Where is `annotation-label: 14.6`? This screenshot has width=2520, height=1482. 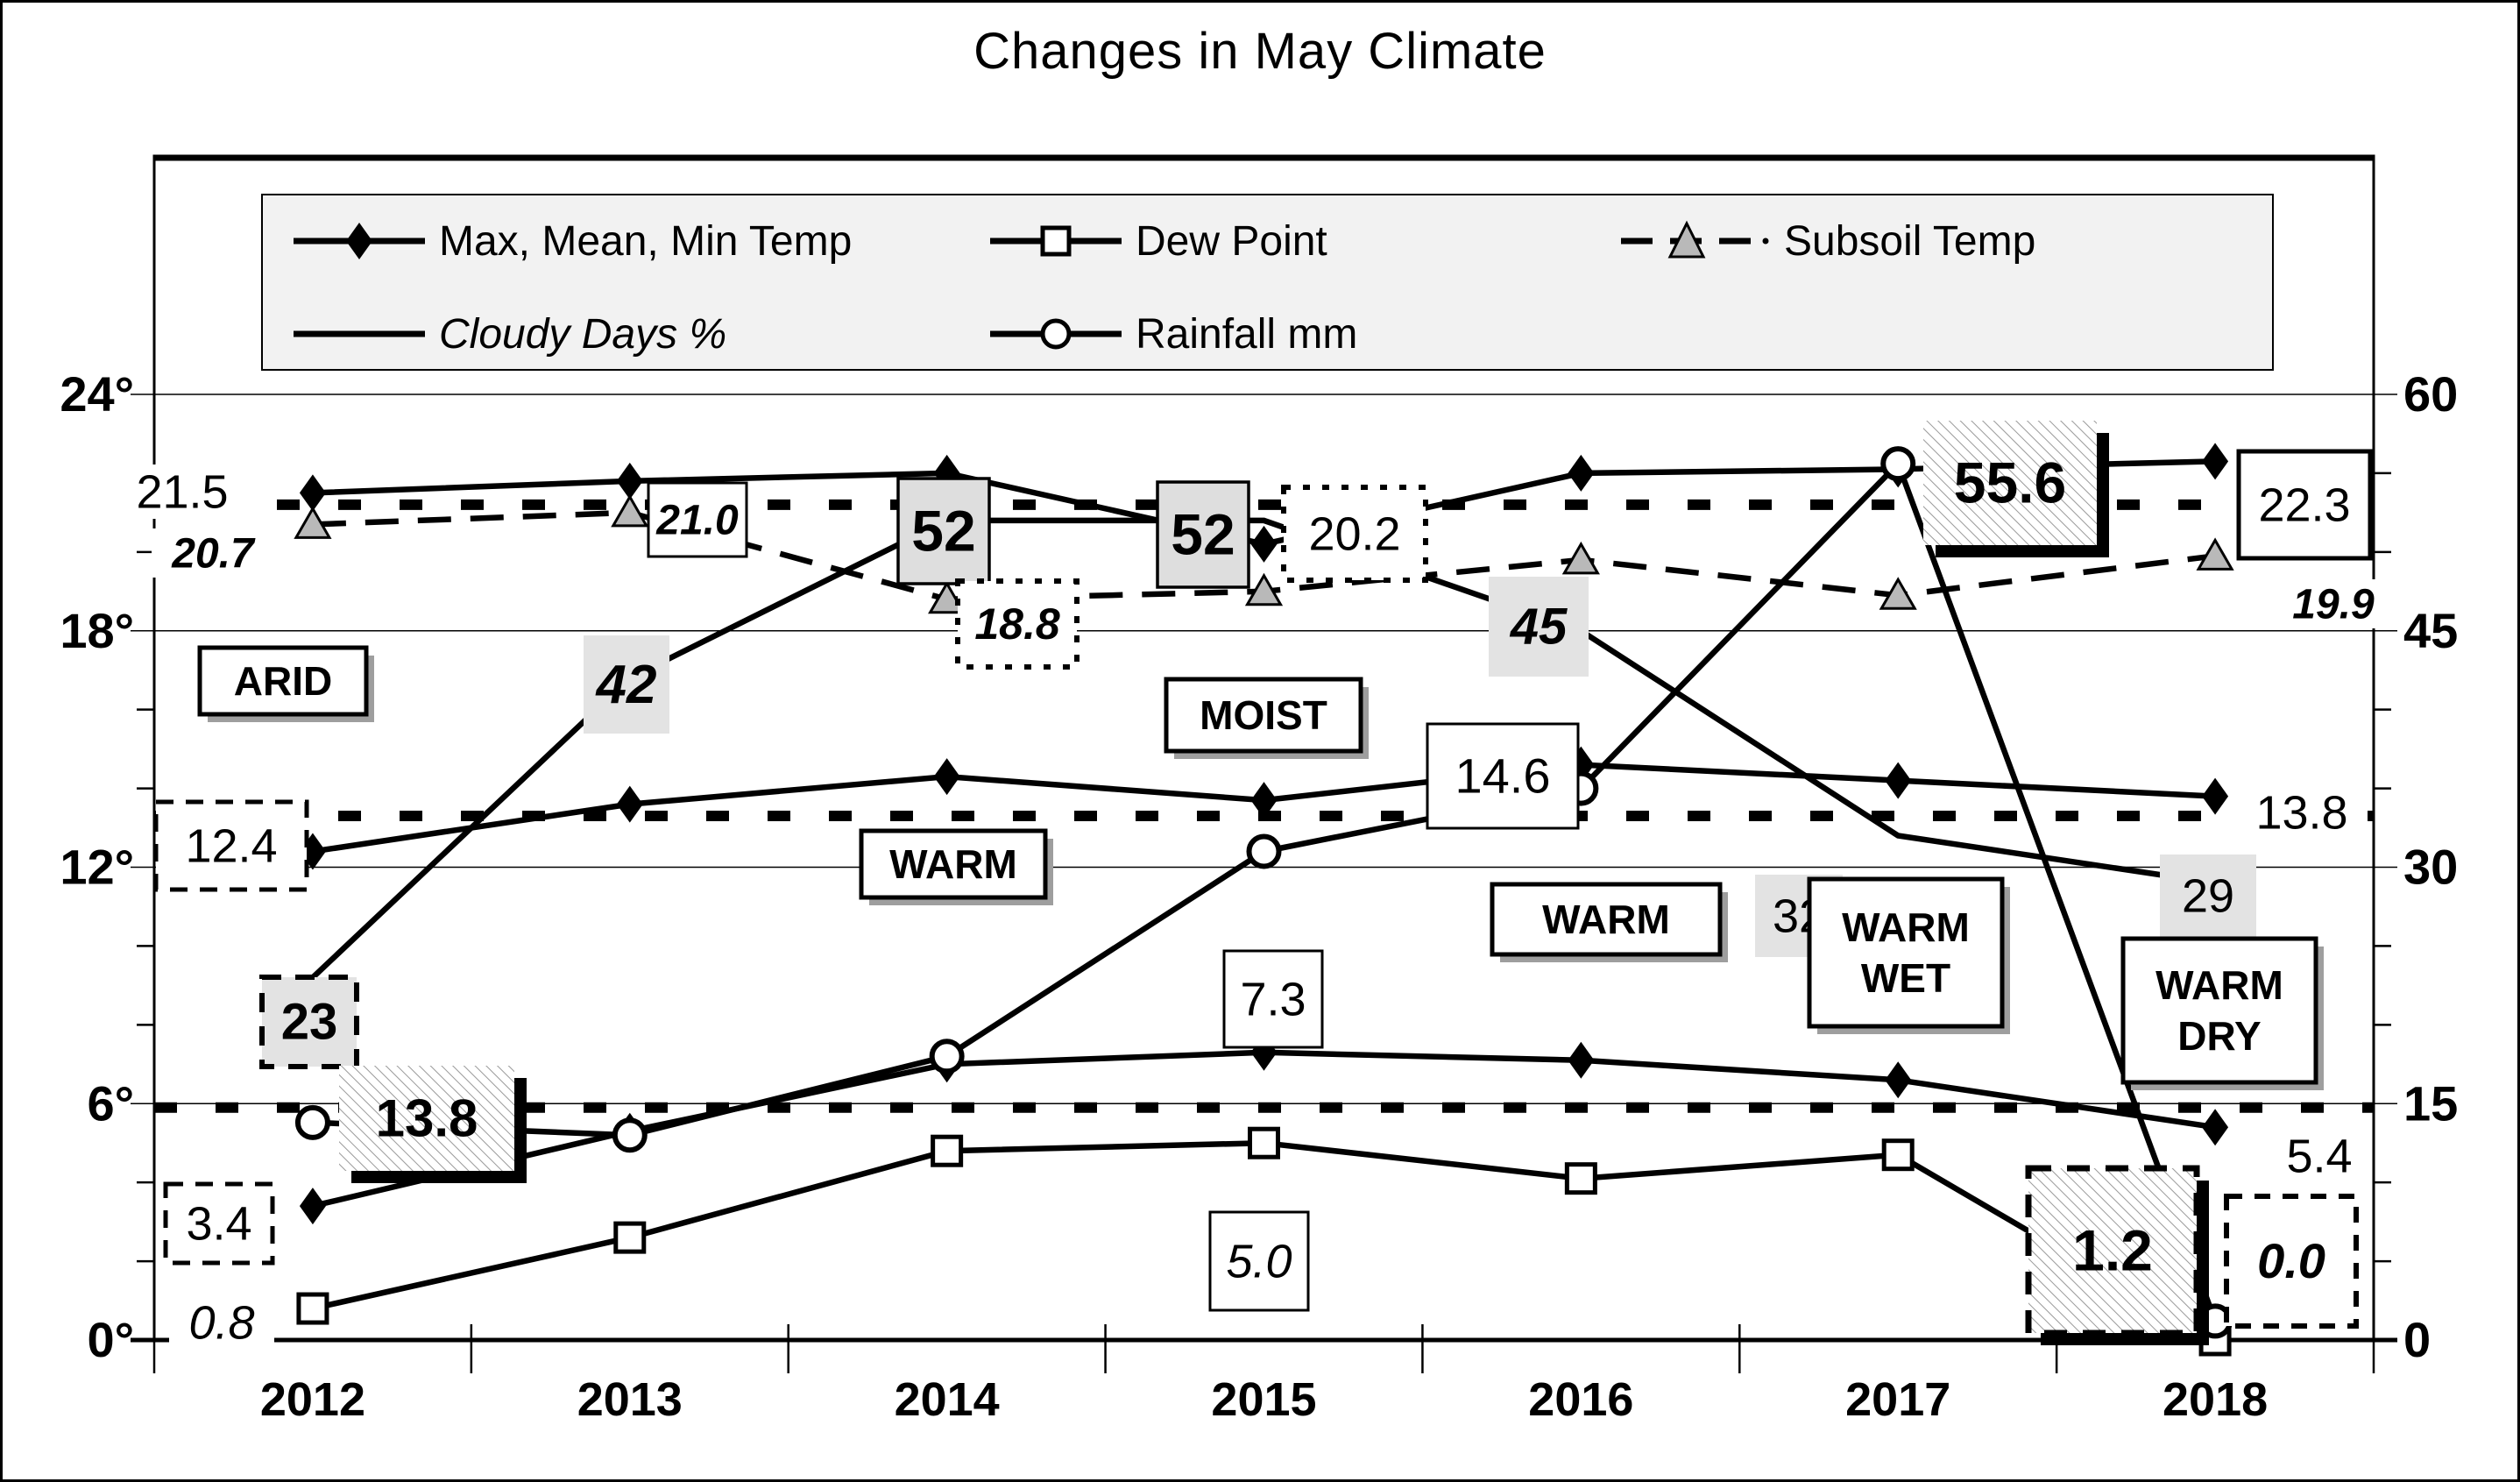
annotation-label: 14.6 is located at coordinates (1503, 776).